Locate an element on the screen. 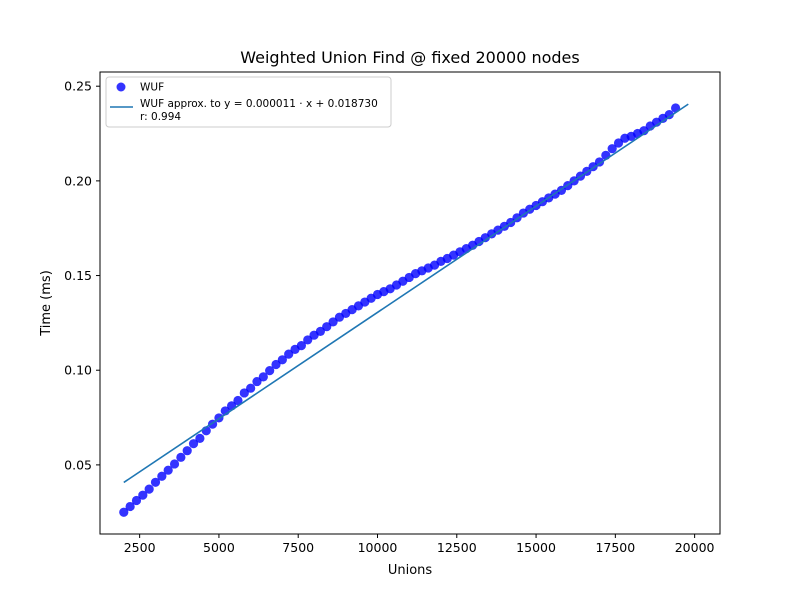 The height and width of the screenshot is (600, 800). x-tick-label: 17500 is located at coordinates (615, 547).